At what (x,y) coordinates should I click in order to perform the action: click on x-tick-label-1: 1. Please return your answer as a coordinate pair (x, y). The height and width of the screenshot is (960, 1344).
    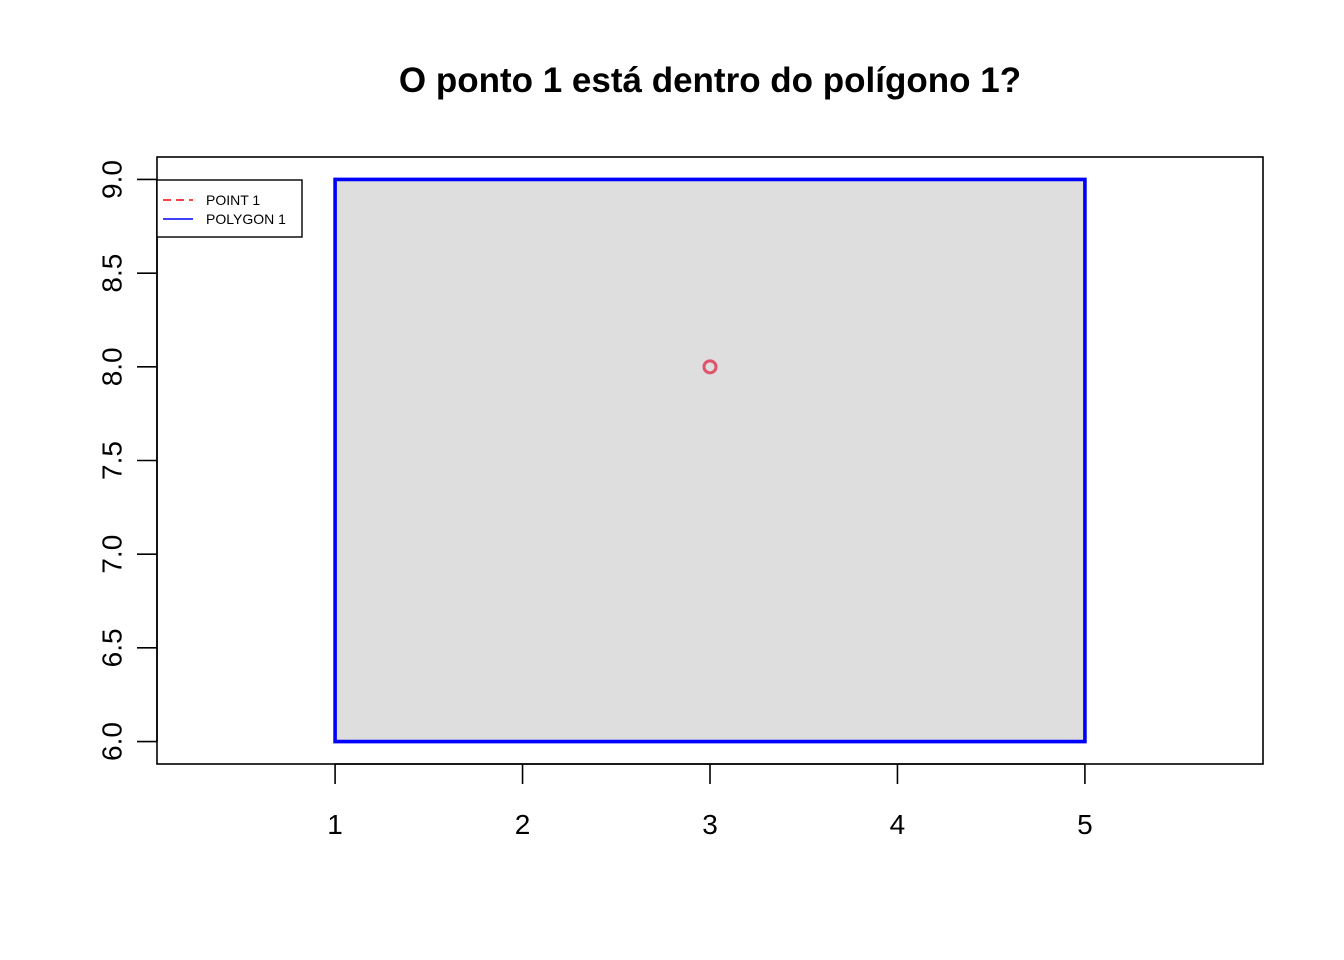
    Looking at the image, I should click on (335, 824).